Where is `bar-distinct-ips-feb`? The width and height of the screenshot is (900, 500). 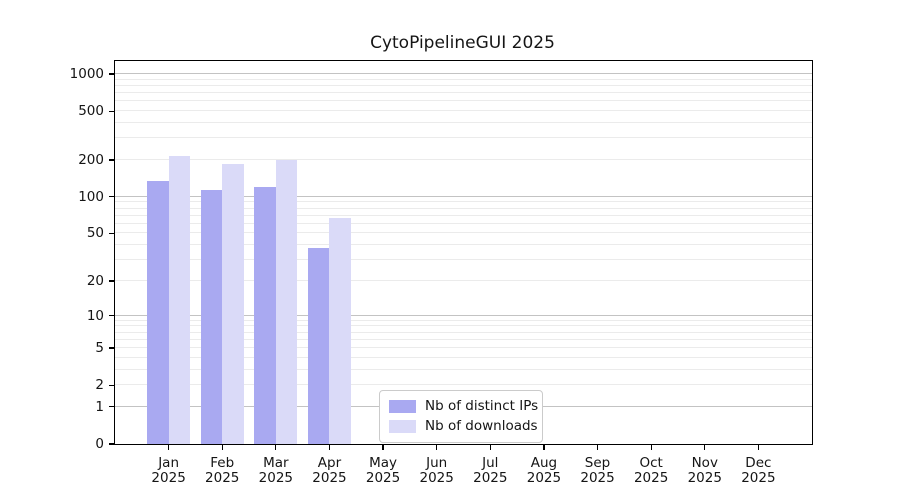 bar-distinct-ips-feb is located at coordinates (211, 316).